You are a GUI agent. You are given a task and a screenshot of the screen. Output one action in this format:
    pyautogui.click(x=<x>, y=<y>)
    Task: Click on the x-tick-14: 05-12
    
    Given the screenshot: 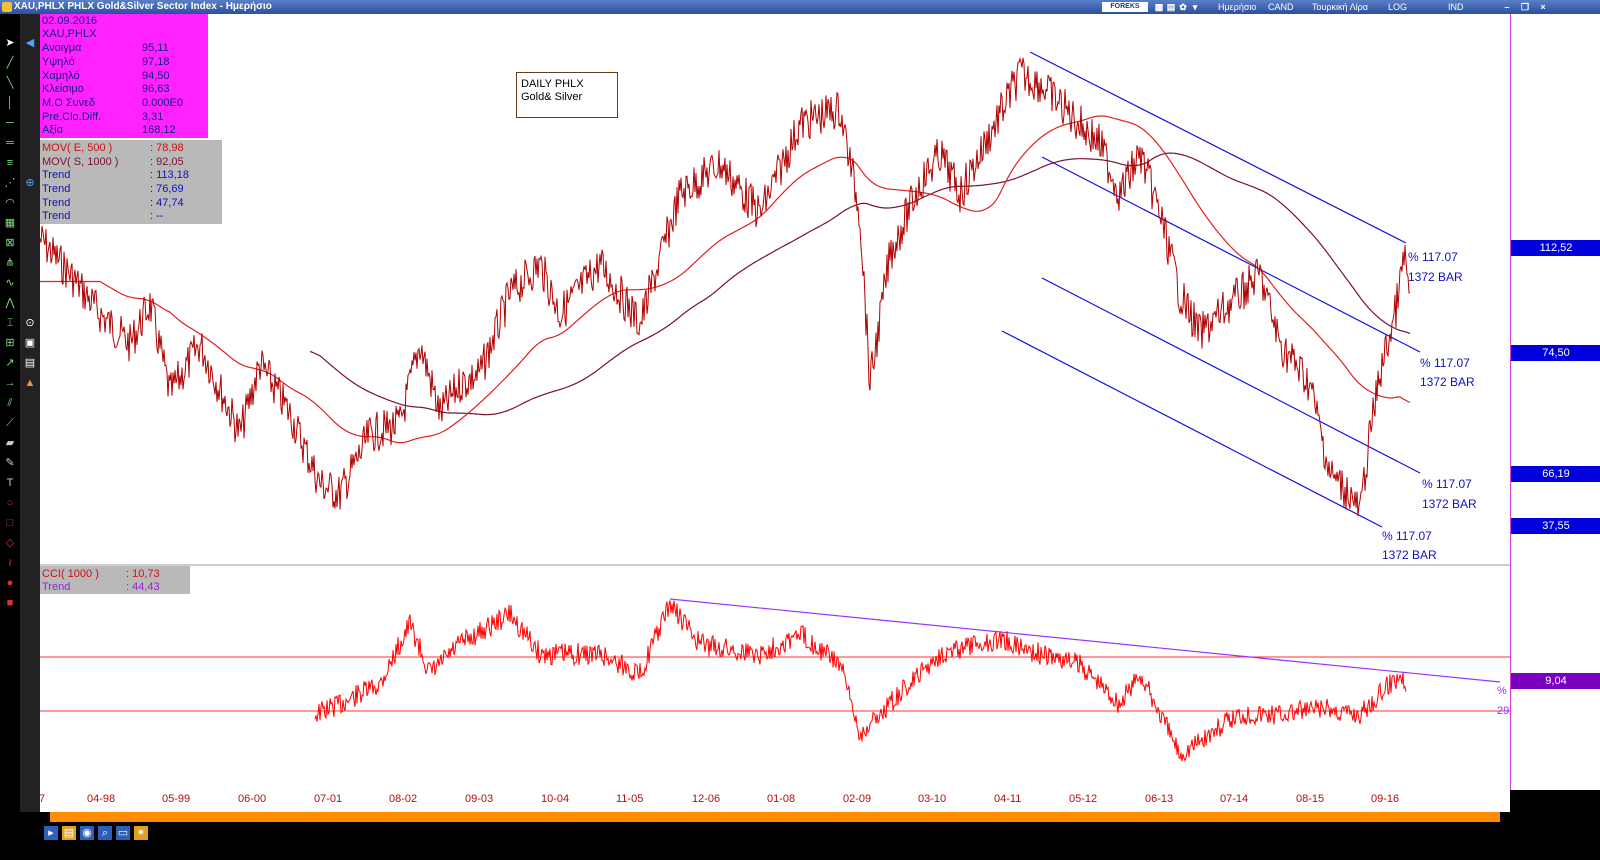 What is the action you would take?
    pyautogui.click(x=1083, y=799)
    